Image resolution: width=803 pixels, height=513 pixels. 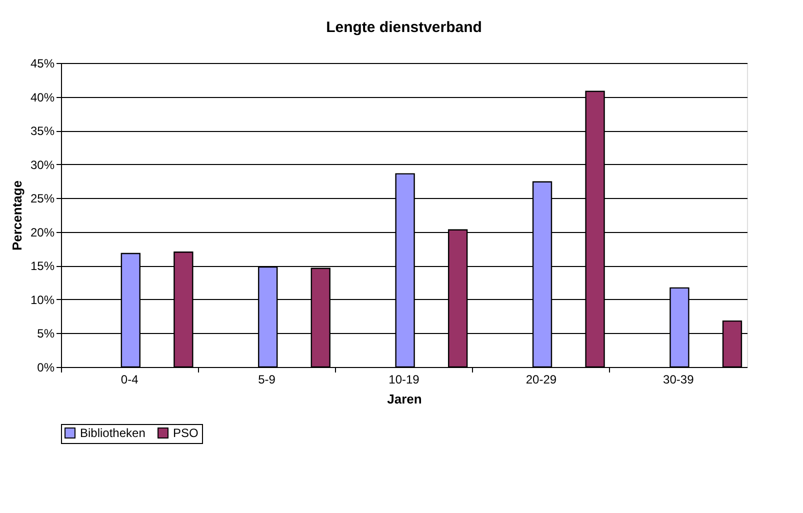 What do you see at coordinates (185, 433) in the screenshot?
I see `legend-label: PSO` at bounding box center [185, 433].